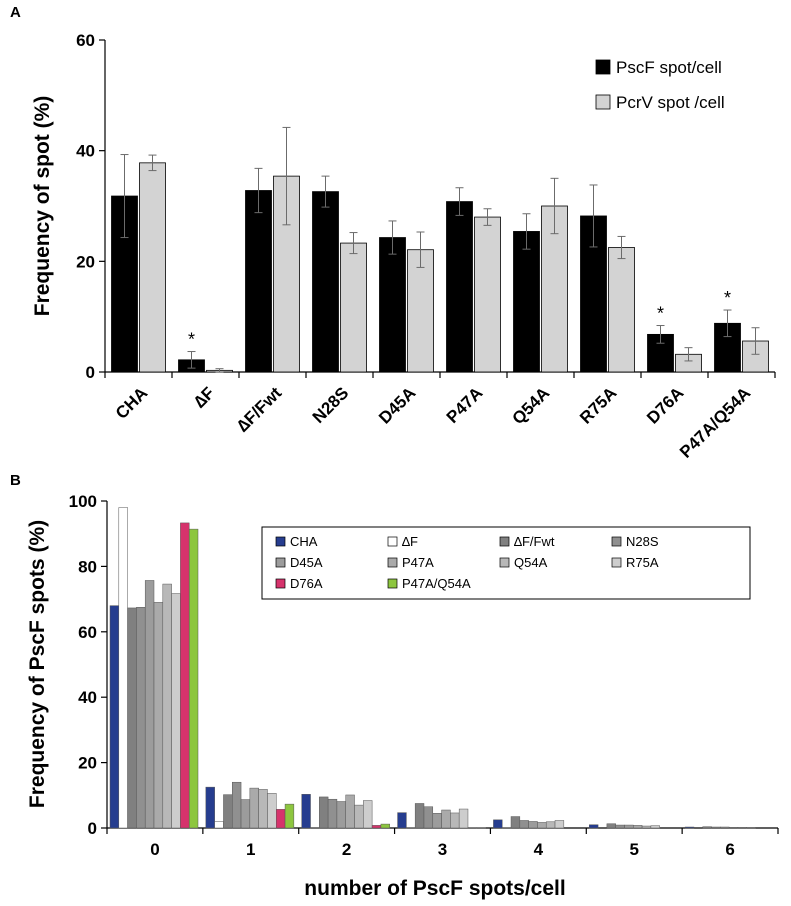  I want to click on y-tick-label-b: 40, so click(87, 697).